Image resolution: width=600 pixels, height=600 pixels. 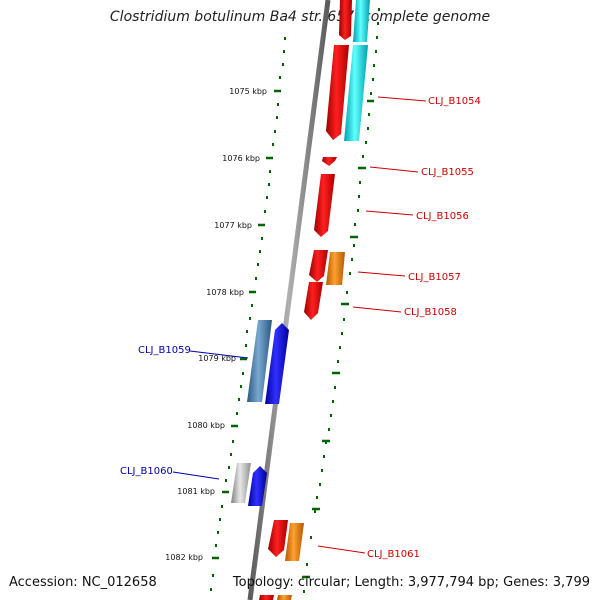 What do you see at coordinates (241, 483) in the screenshot?
I see `gene-clj-b1060-gray` at bounding box center [241, 483].